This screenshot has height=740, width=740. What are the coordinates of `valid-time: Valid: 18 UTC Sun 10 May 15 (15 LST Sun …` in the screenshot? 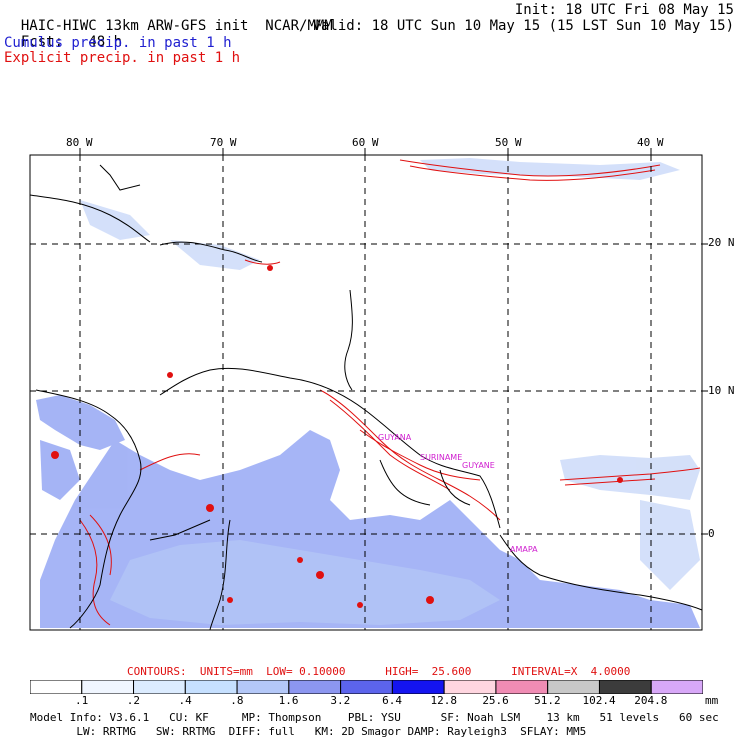 It's located at (523, 26).